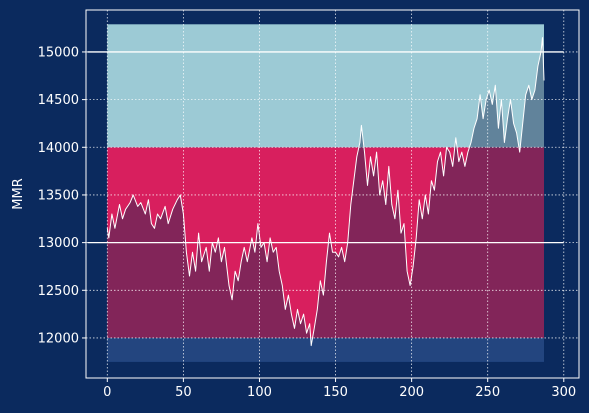  I want to click on y-tick-label-1: 12500, so click(58, 291).